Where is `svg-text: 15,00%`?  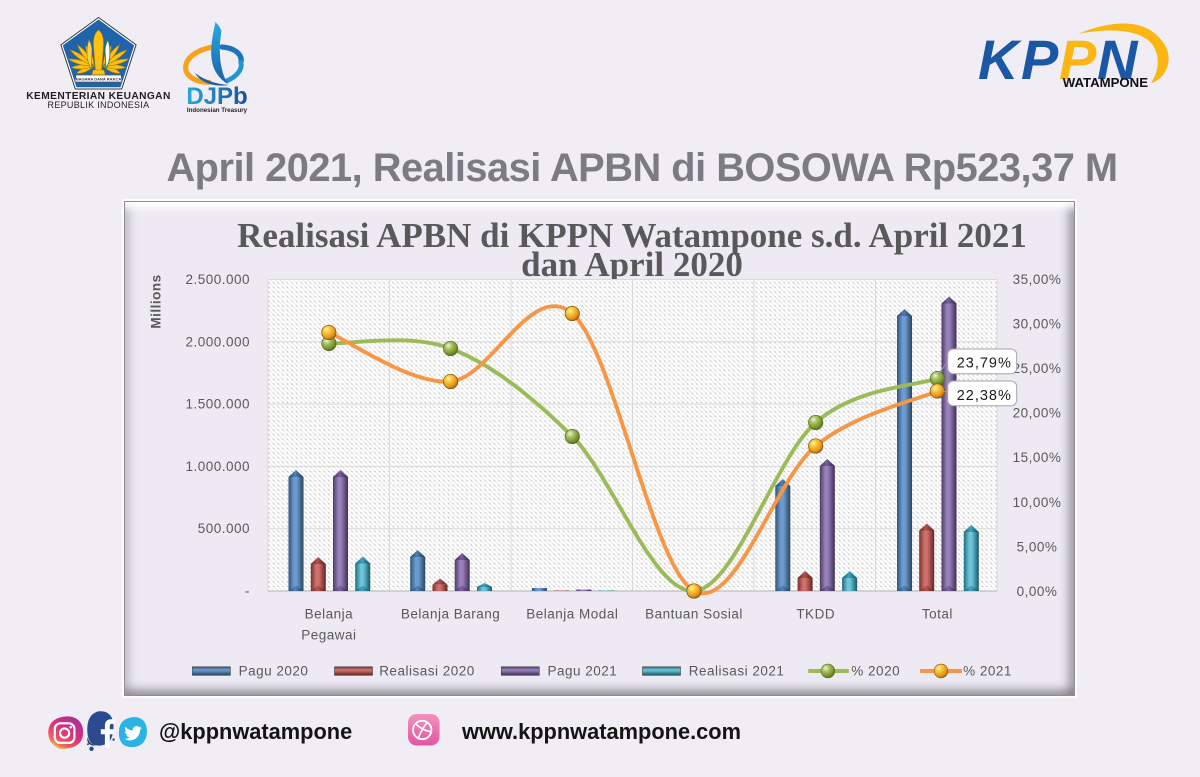
svg-text: 15,00% is located at coordinates (1037, 457).